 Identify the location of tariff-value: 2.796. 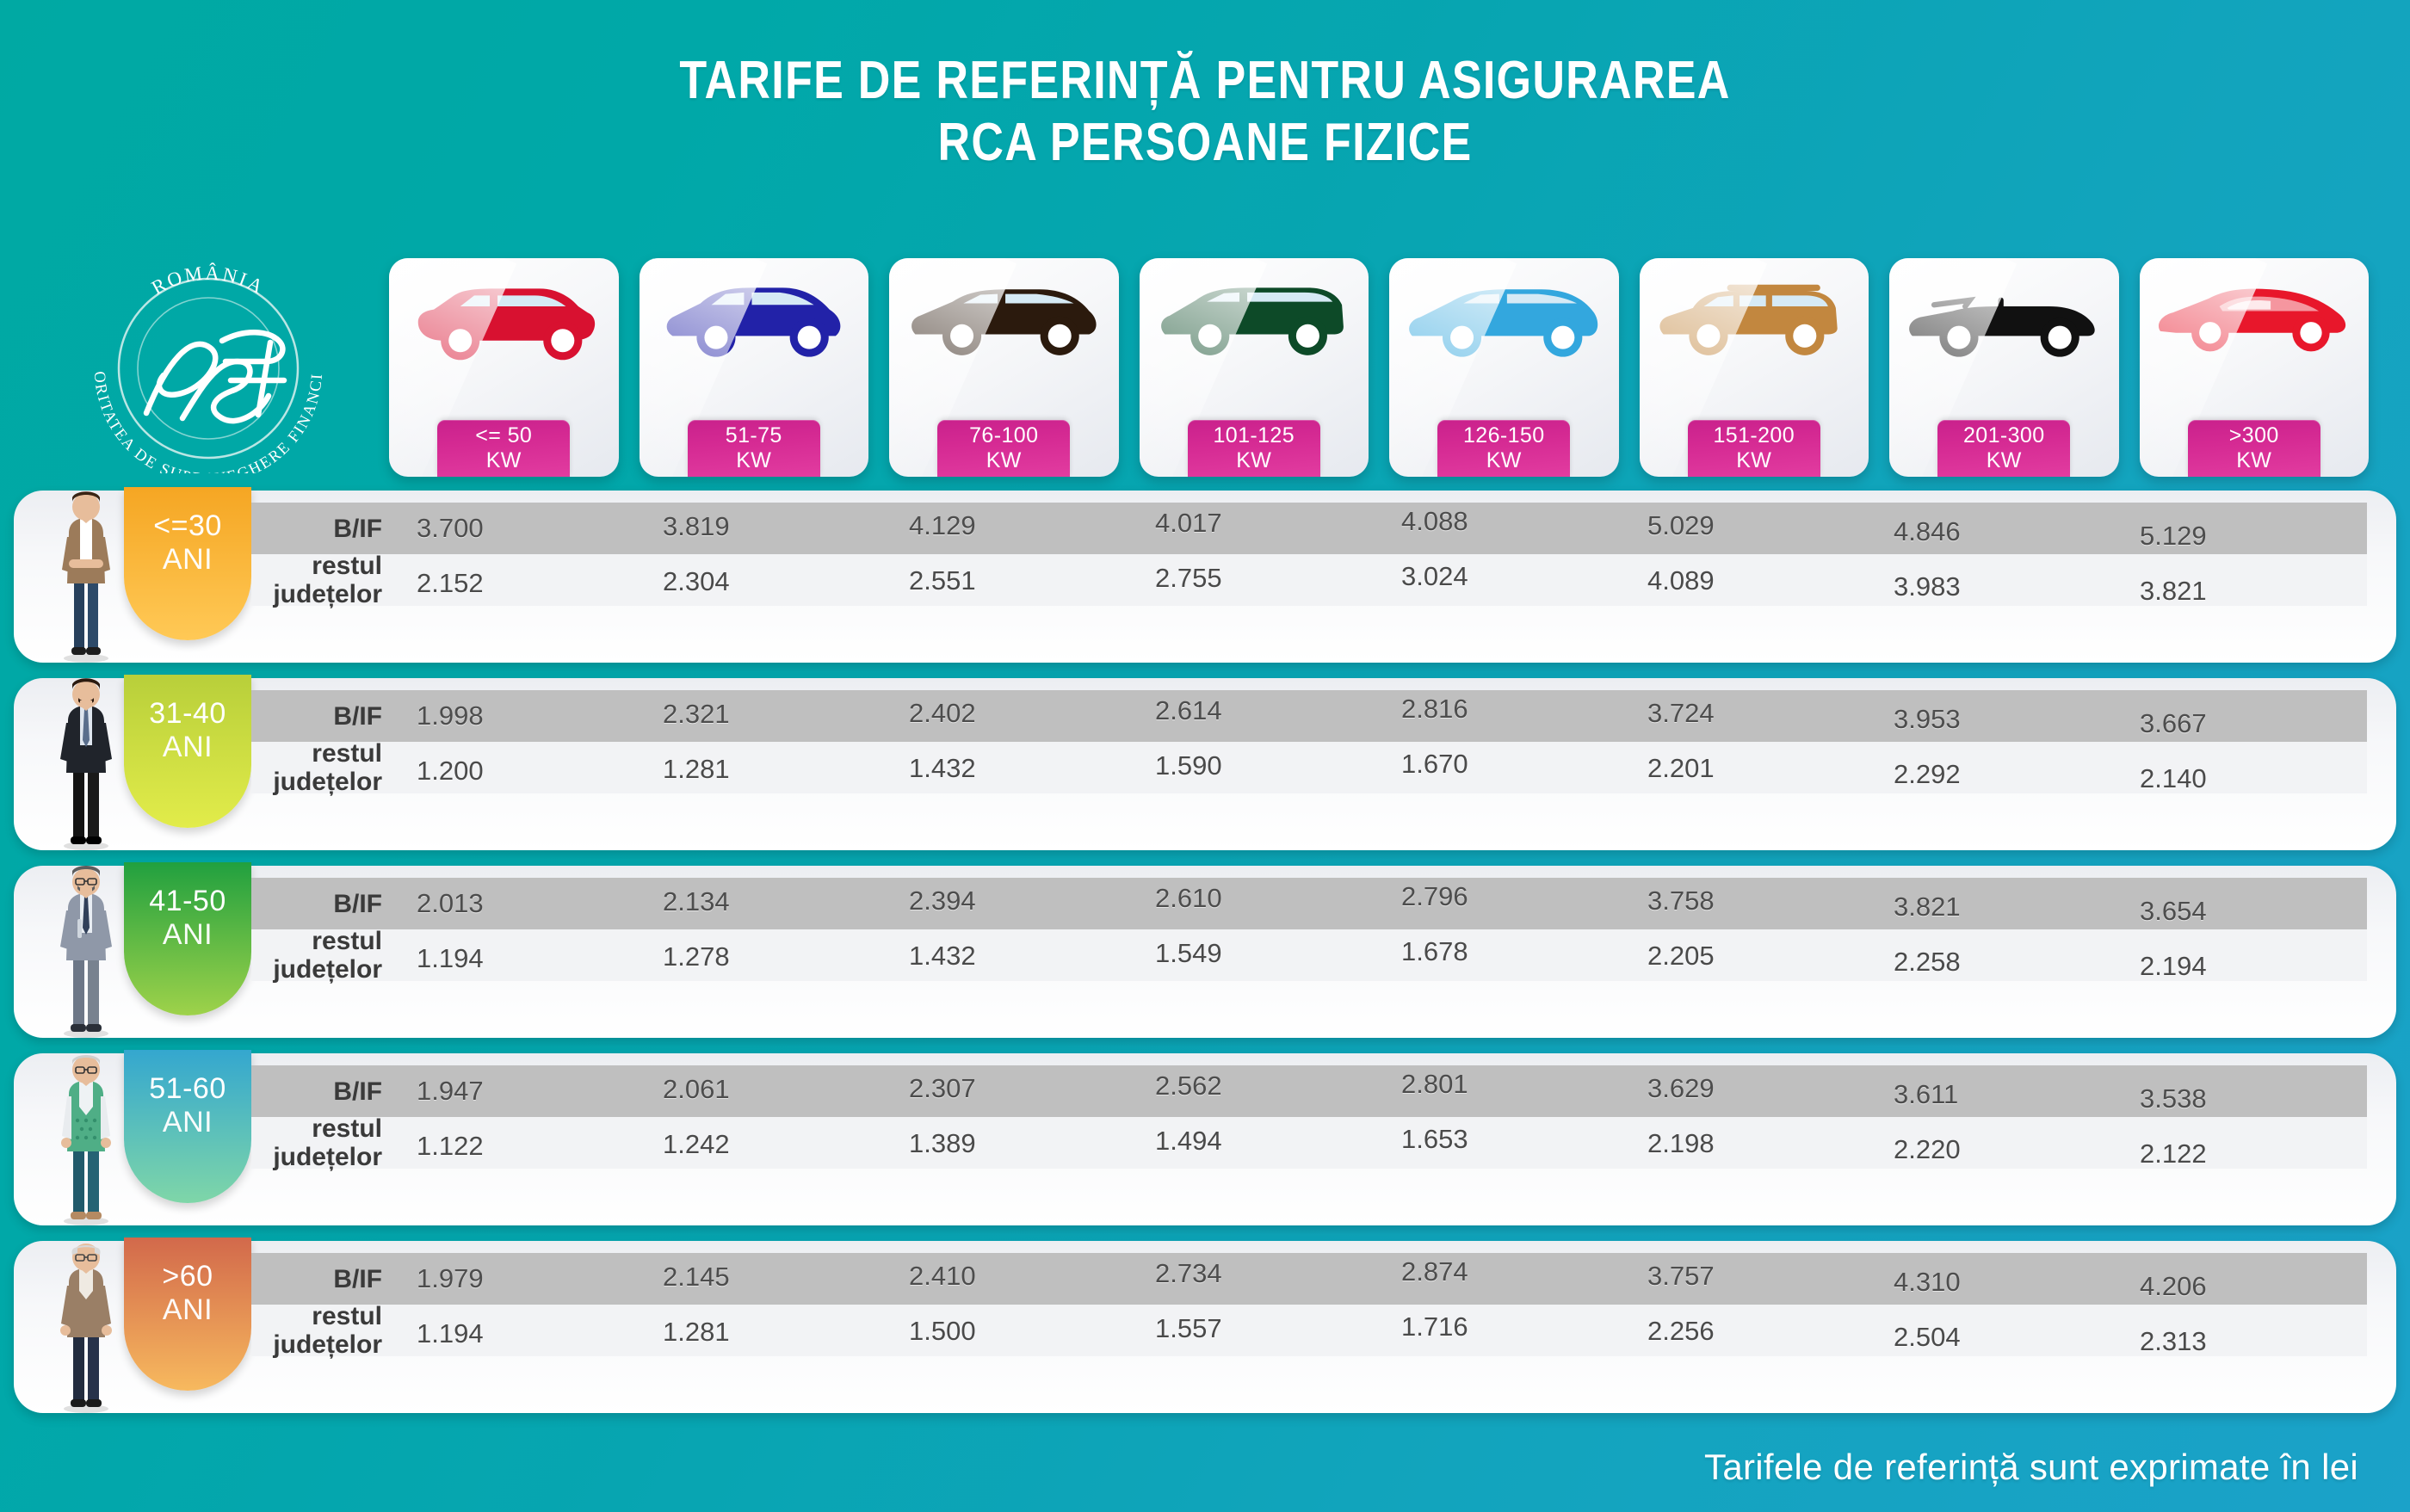
(1435, 896).